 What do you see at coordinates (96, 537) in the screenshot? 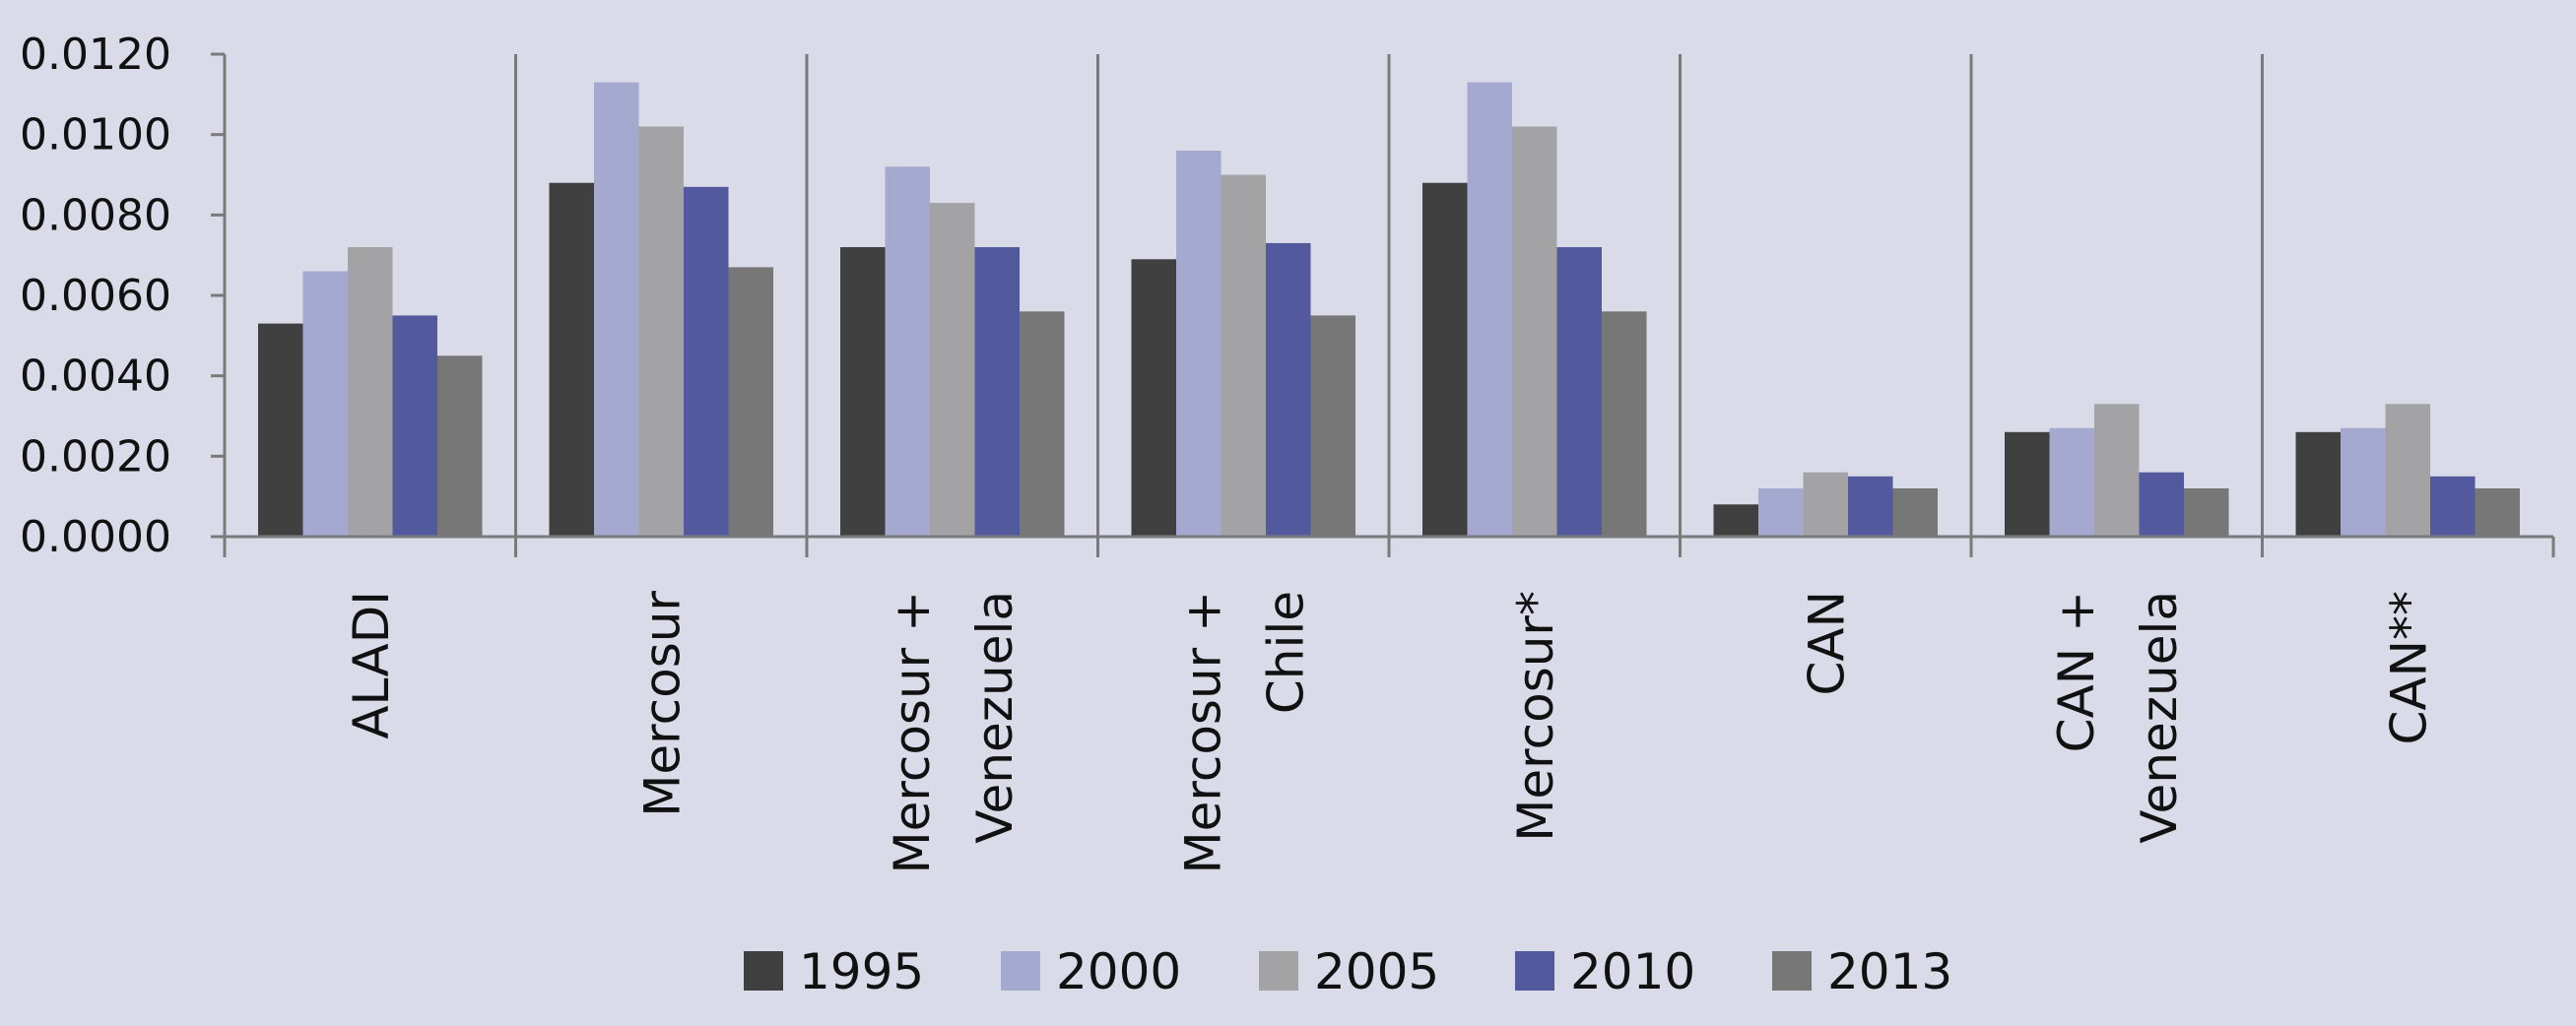
I see `y-tick-label: 0.0000` at bounding box center [96, 537].